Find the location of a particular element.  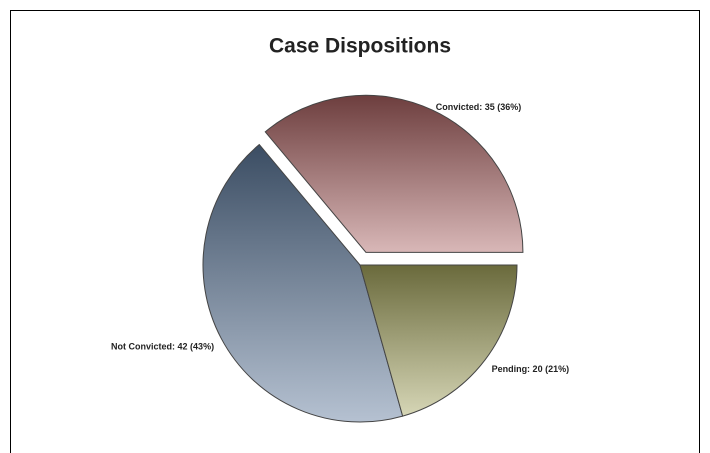

slice-label: Convicted: 35 (36%) is located at coordinates (479, 107).